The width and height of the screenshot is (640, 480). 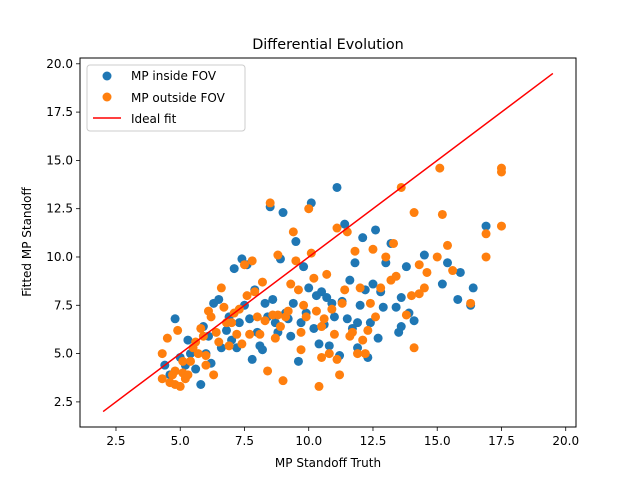 What do you see at coordinates (59, 112) in the screenshot?
I see `y-tick-label: 17.5` at bounding box center [59, 112].